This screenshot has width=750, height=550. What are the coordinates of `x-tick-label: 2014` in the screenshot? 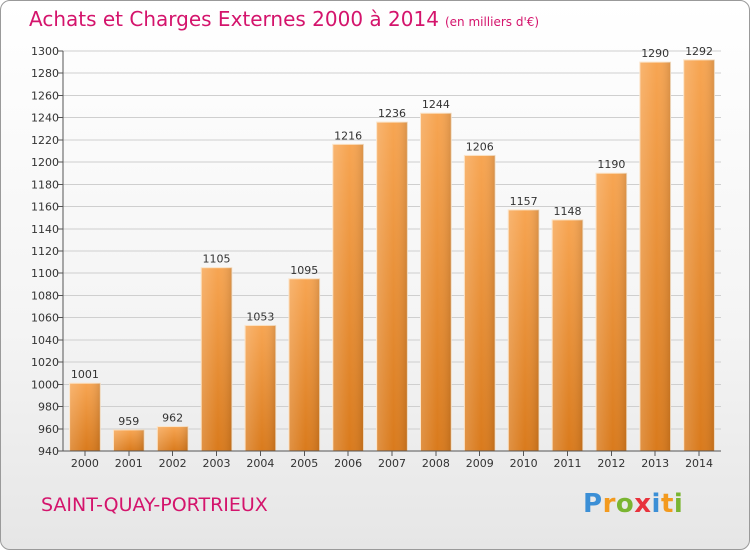 It's located at (699, 463).